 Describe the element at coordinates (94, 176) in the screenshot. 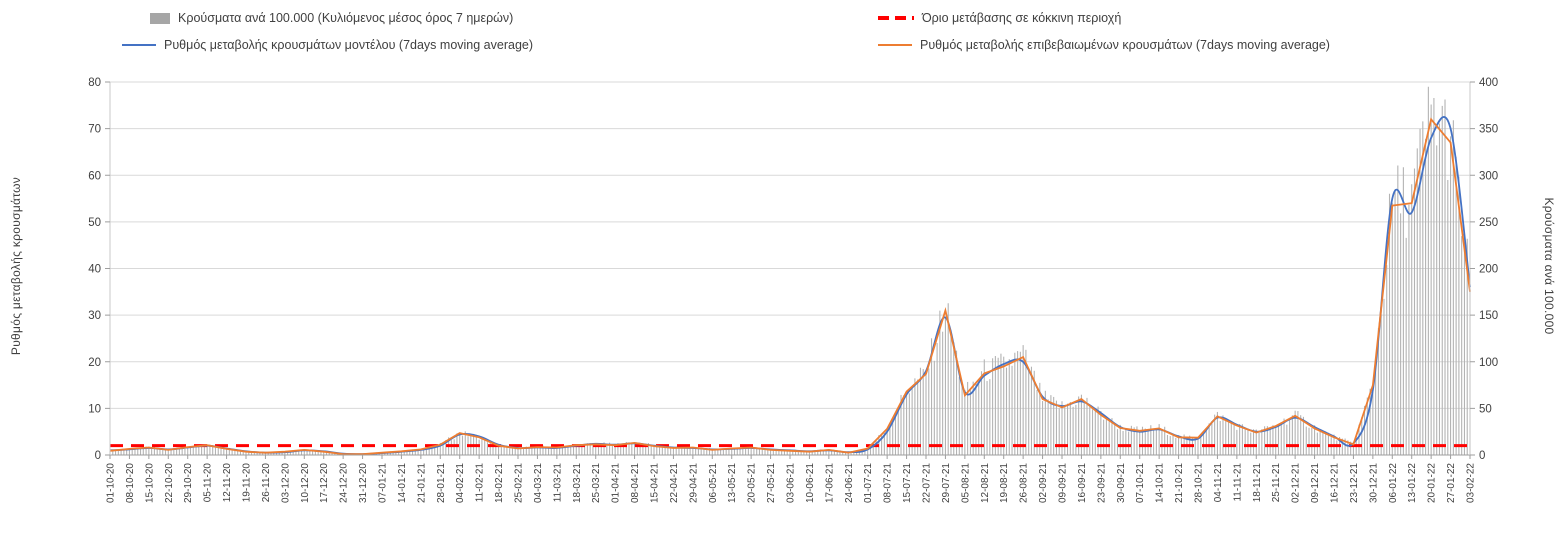

I see `svg-text: 60` at that location.